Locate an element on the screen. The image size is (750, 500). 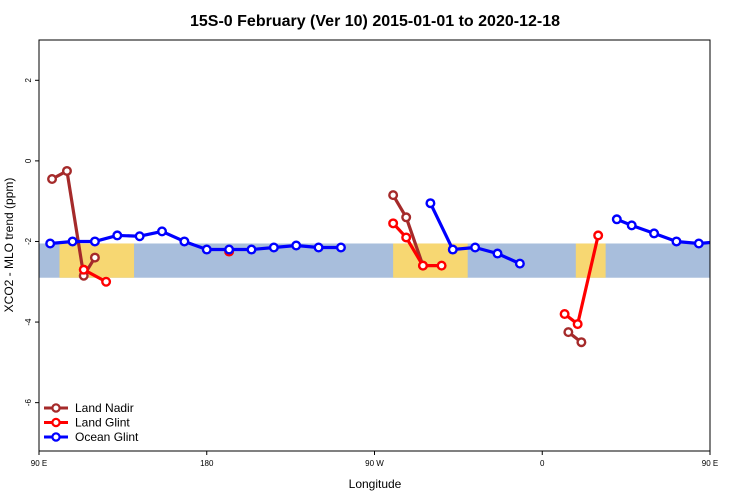
x-tick-label: 0 is located at coordinates (542, 463).